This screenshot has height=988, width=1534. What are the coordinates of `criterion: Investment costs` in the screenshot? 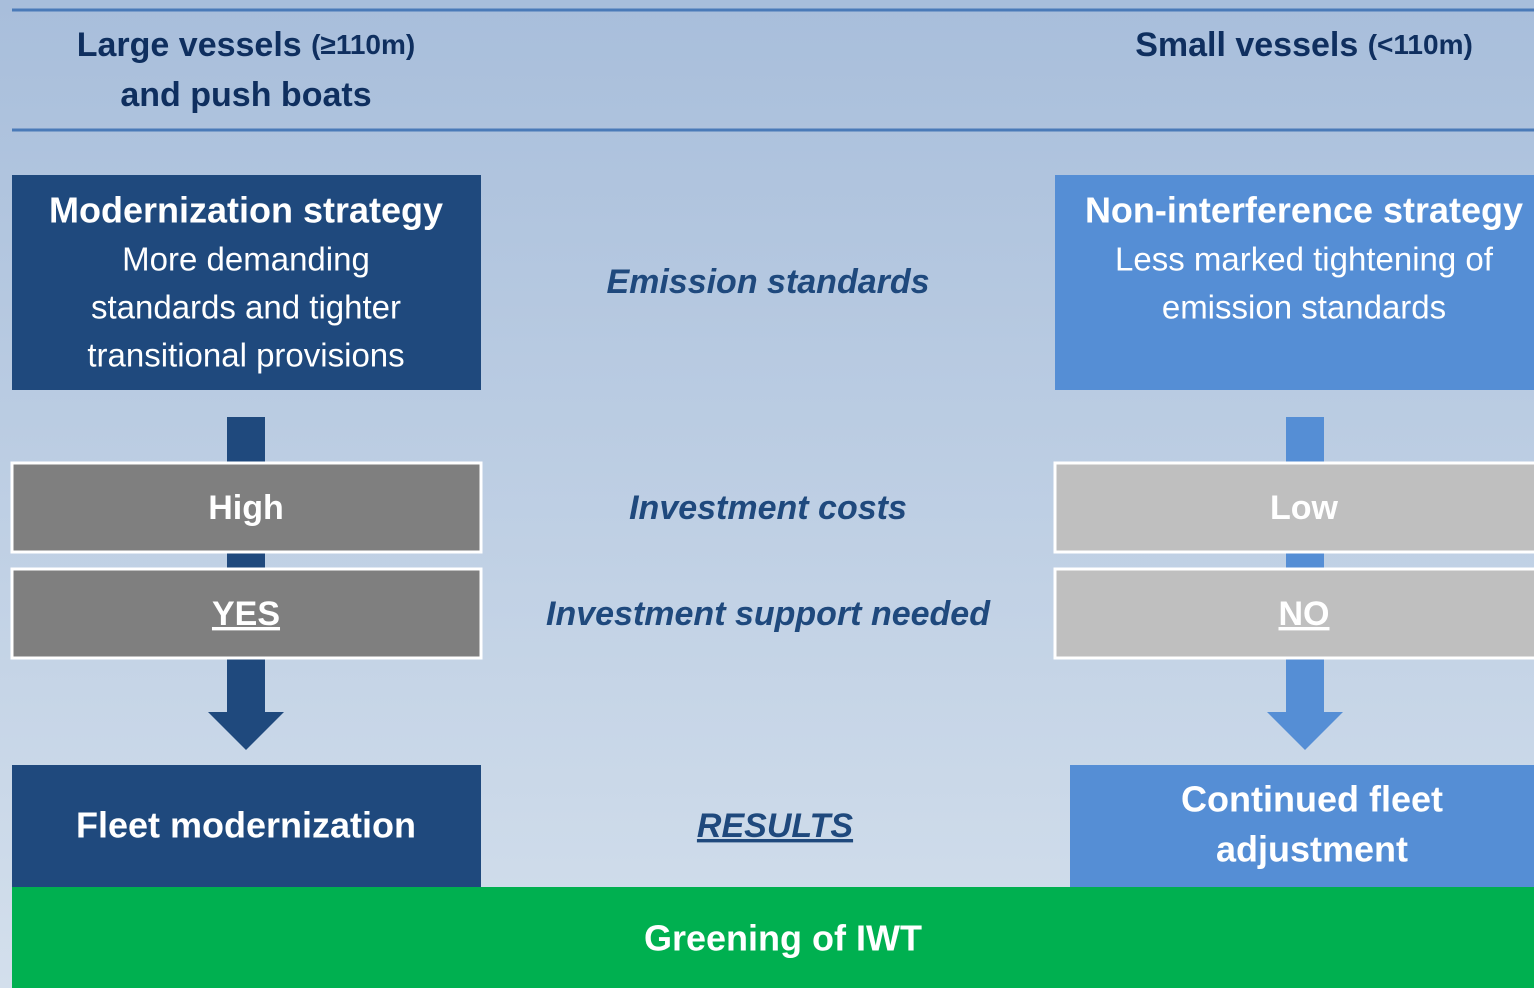 It's located at (768, 508).